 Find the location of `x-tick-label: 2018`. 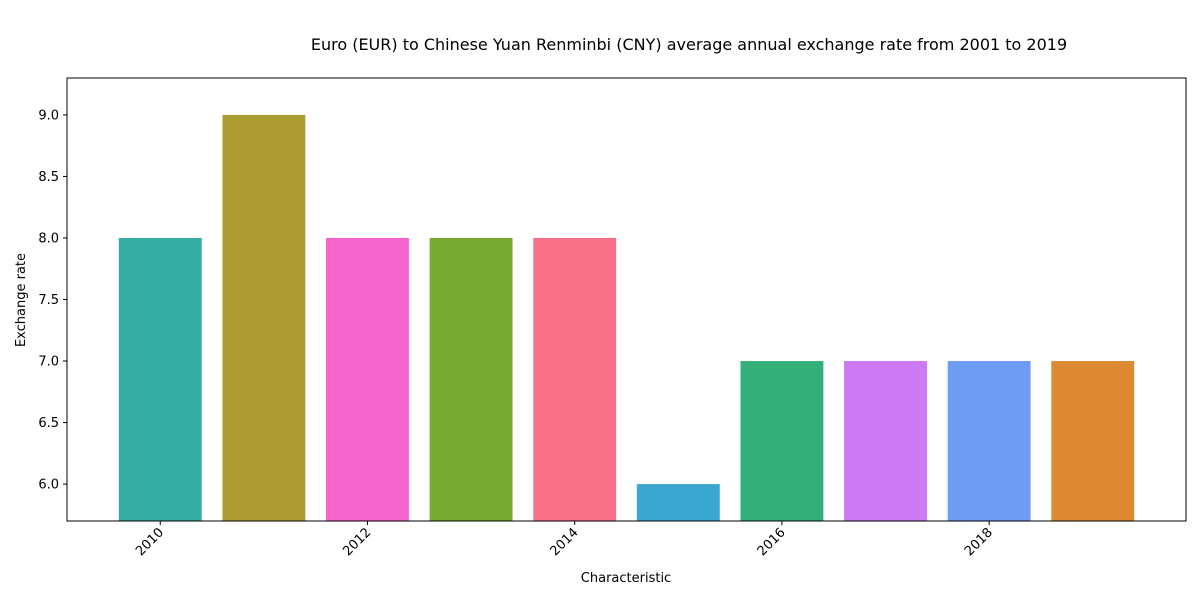

x-tick-label: 2018 is located at coordinates (979, 542).